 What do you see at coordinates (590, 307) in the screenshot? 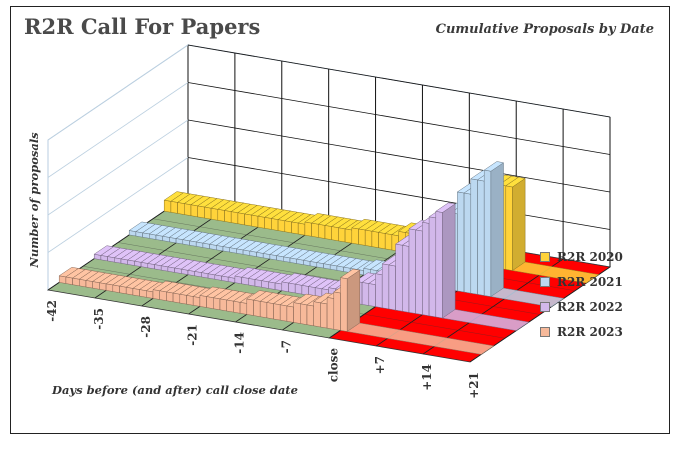
I see `legend-label: R2R 2022` at bounding box center [590, 307].